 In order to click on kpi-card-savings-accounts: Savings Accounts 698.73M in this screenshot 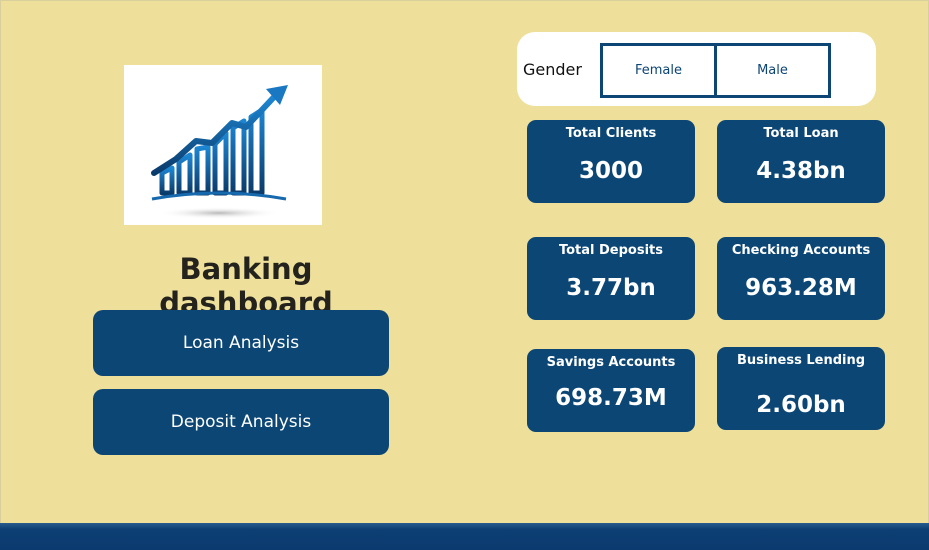, I will do `click(611, 390)`.